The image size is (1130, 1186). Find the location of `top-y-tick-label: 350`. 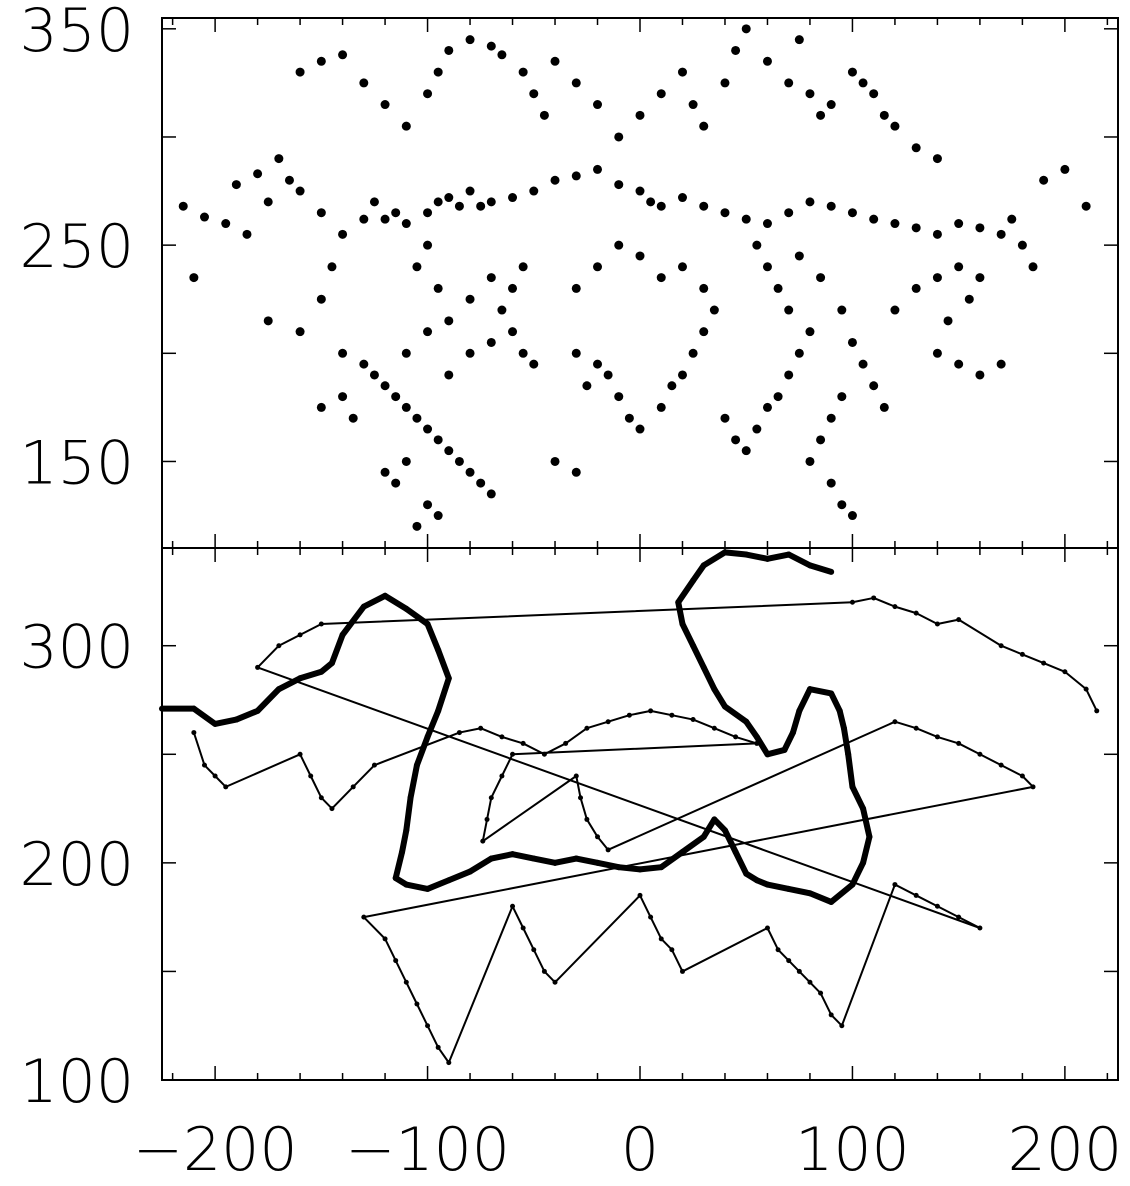

top-y-tick-label: 350 is located at coordinates (76, 33).